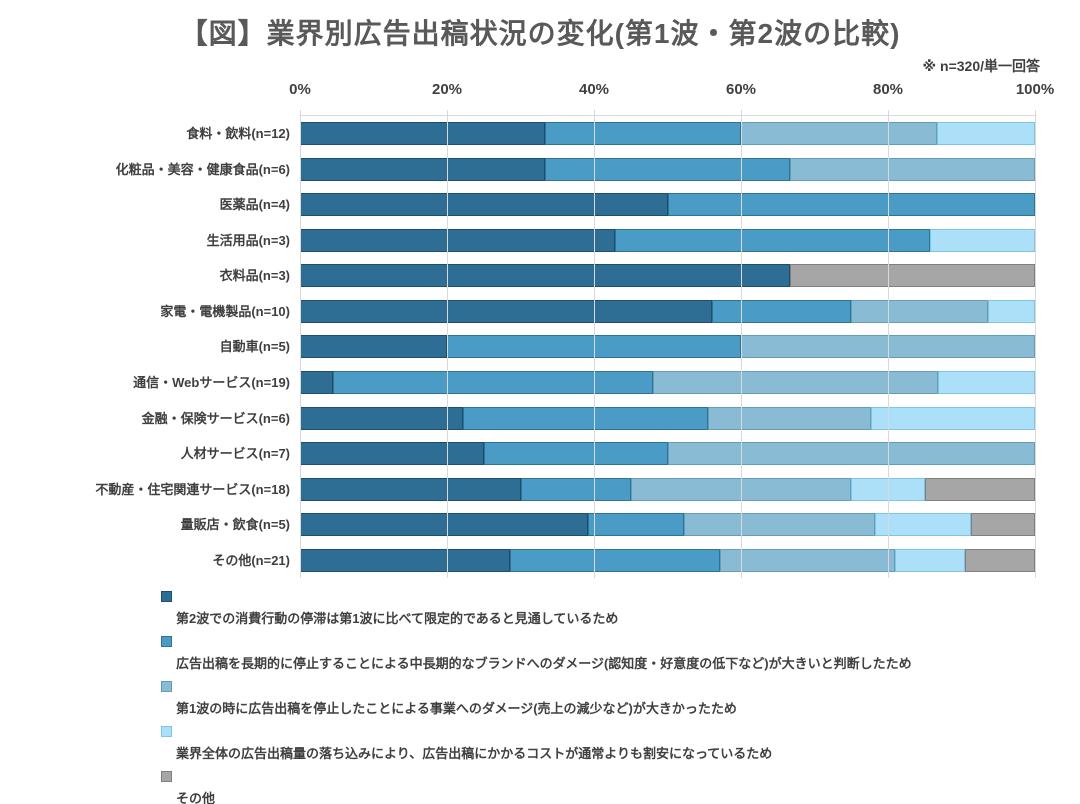  Describe the element at coordinates (254, 205) in the screenshot. I see `category-label: 医薬品(n=4)` at that location.